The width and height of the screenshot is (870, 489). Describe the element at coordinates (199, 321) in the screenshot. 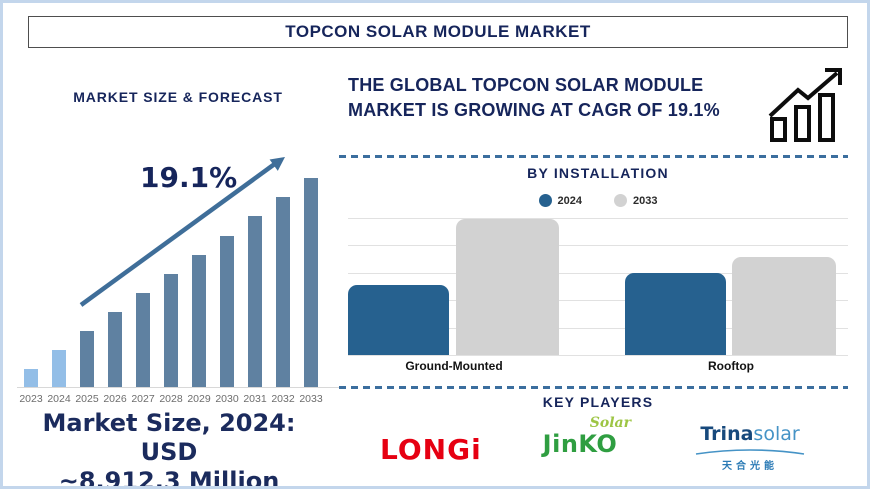

I see `forecast-bar-2029` at that location.